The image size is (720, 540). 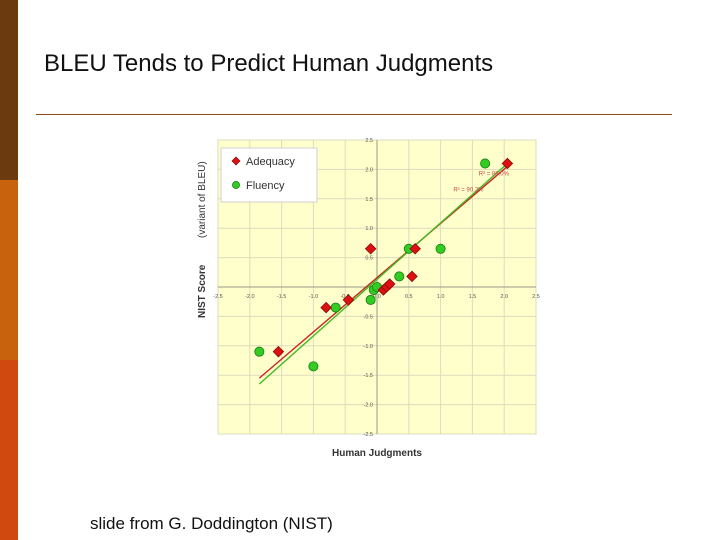 I want to click on y-tick-label: -1.0, so click(x=368, y=347).